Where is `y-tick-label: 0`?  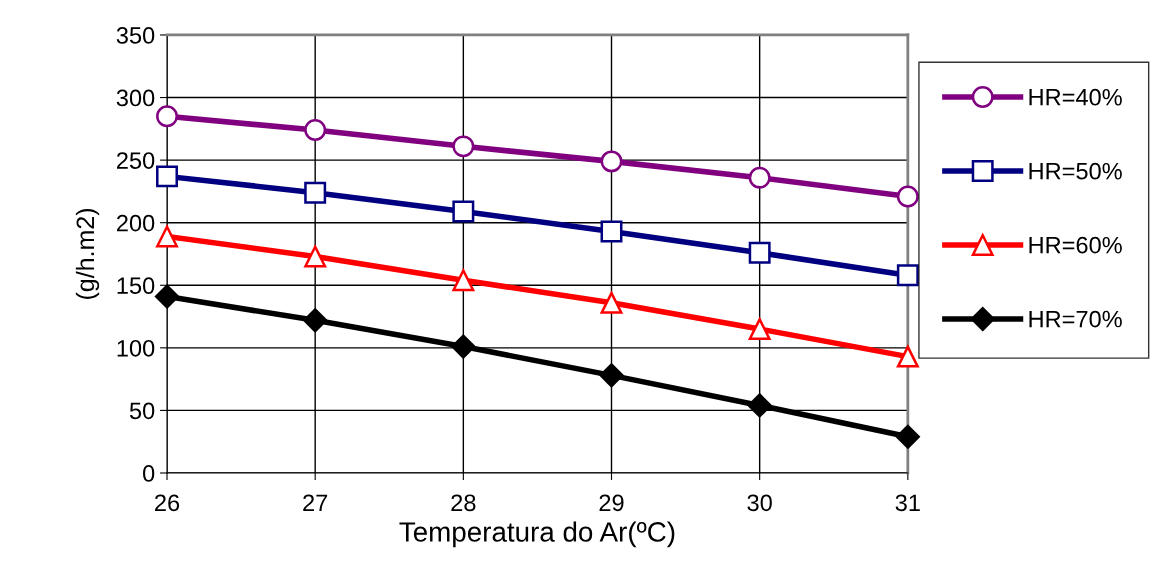 y-tick-label: 0 is located at coordinates (149, 473).